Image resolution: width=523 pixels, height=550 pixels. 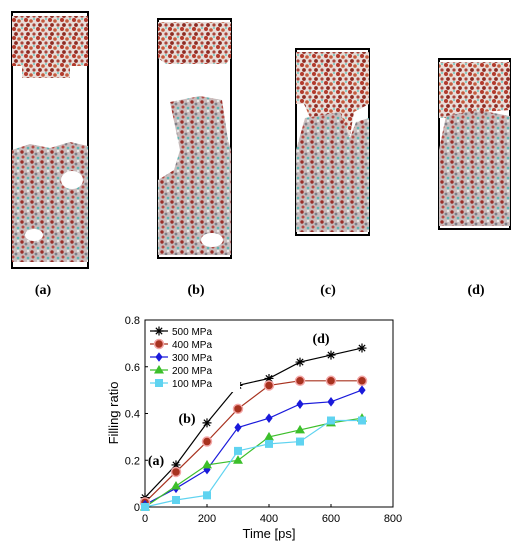 I want to click on series-line-100-mpa, so click(x=253, y=463).